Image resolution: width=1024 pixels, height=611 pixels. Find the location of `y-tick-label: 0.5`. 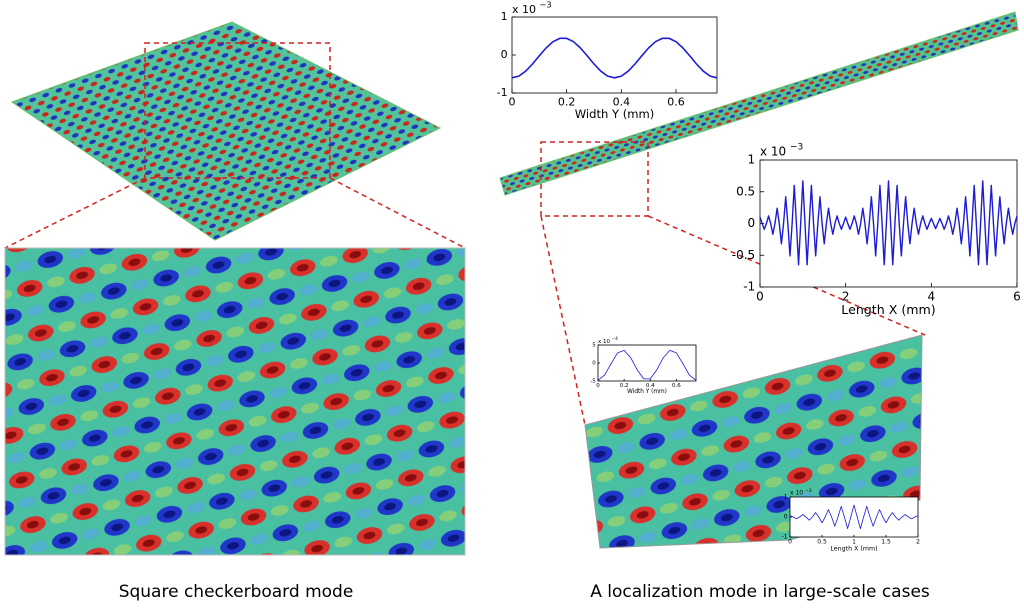

y-tick-label: 0.5 is located at coordinates (745, 191).